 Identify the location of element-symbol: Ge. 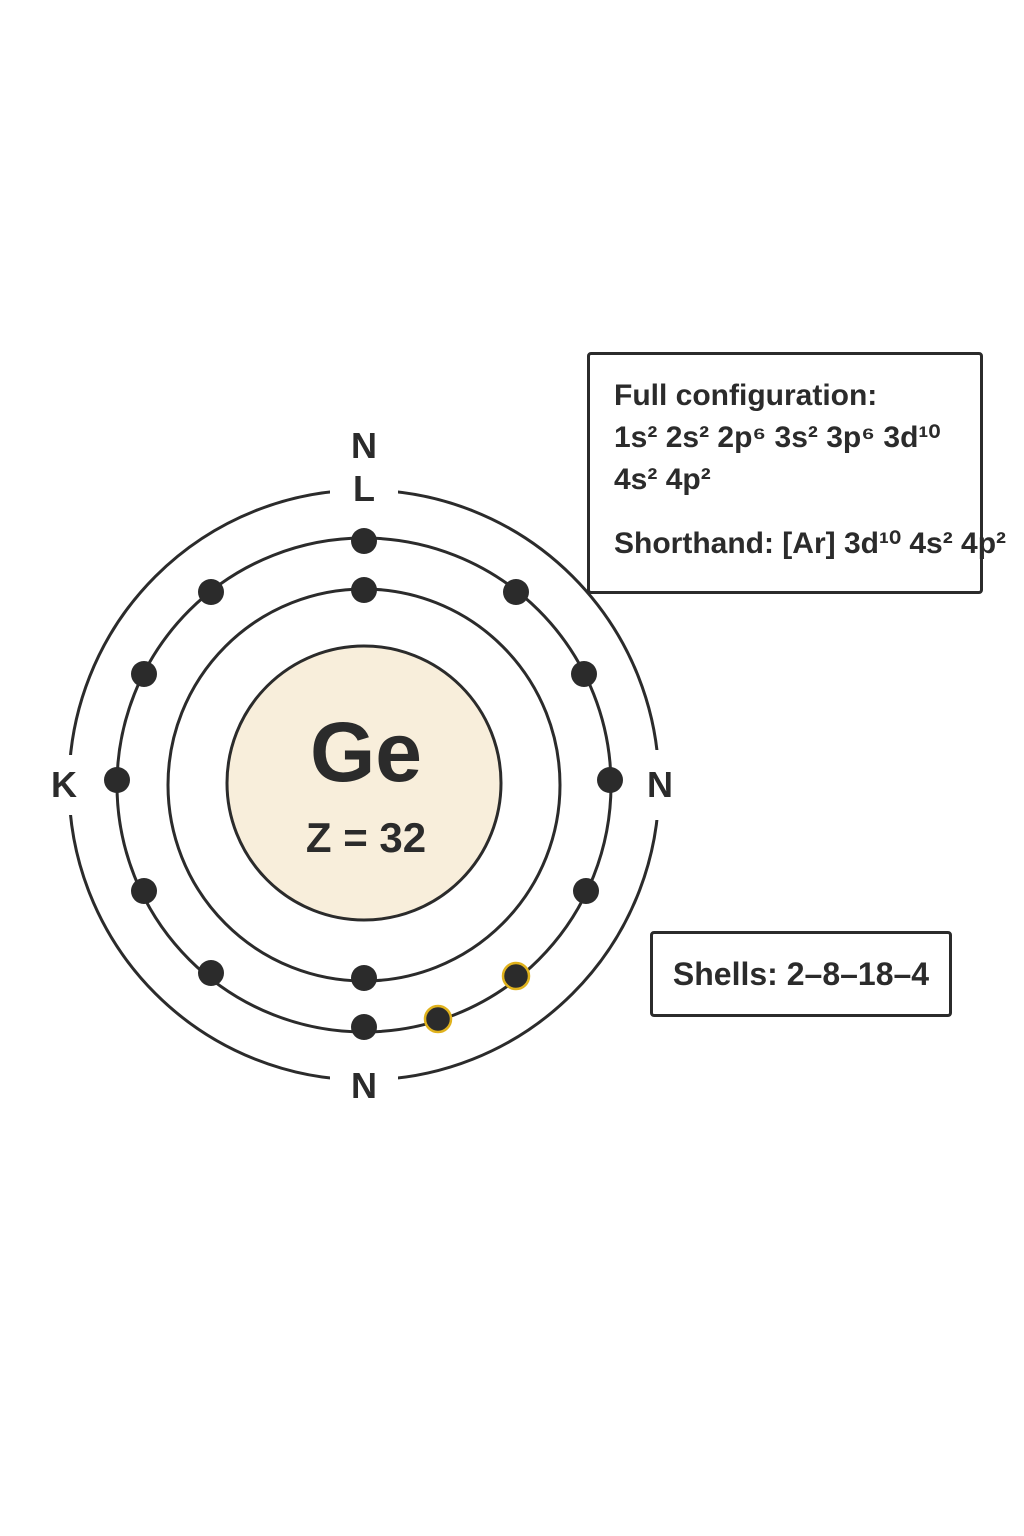
(366, 752).